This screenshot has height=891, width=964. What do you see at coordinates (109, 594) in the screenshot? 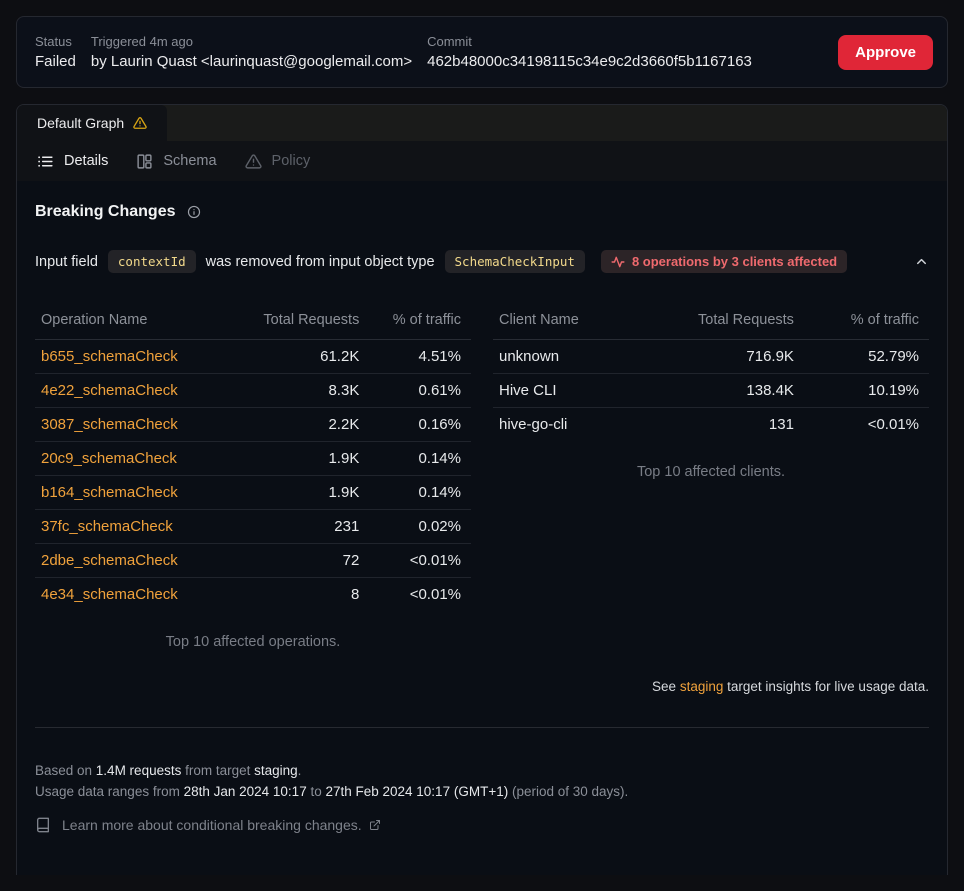
I see `operation-link: 4e34_schemaCheck` at bounding box center [109, 594].